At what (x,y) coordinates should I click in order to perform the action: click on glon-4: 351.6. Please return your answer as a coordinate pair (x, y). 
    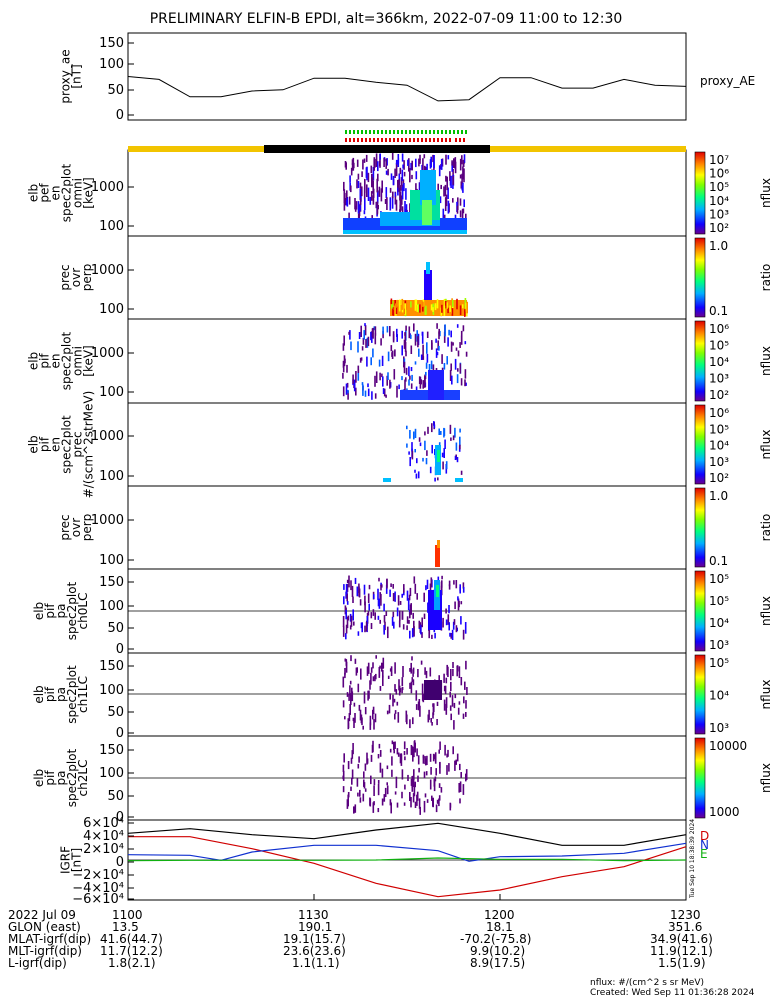
    Looking at the image, I should click on (685, 927).